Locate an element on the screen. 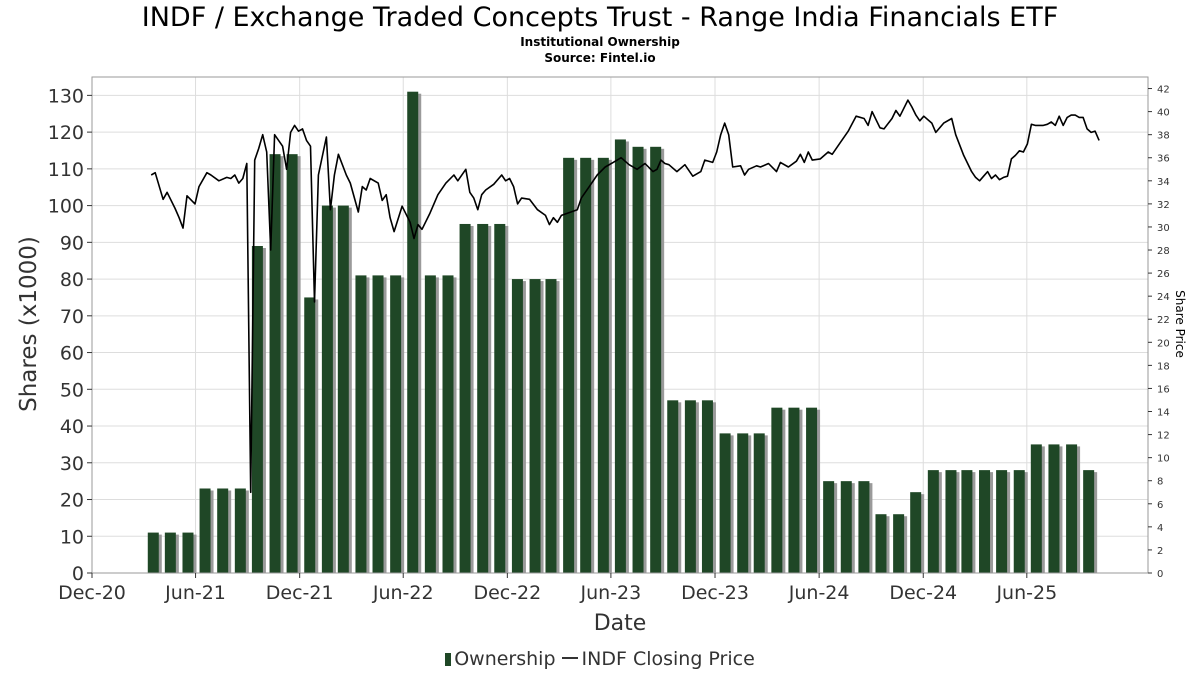 The height and width of the screenshot is (675, 1200). y2-tick-label: 14 is located at coordinates (1163, 413).